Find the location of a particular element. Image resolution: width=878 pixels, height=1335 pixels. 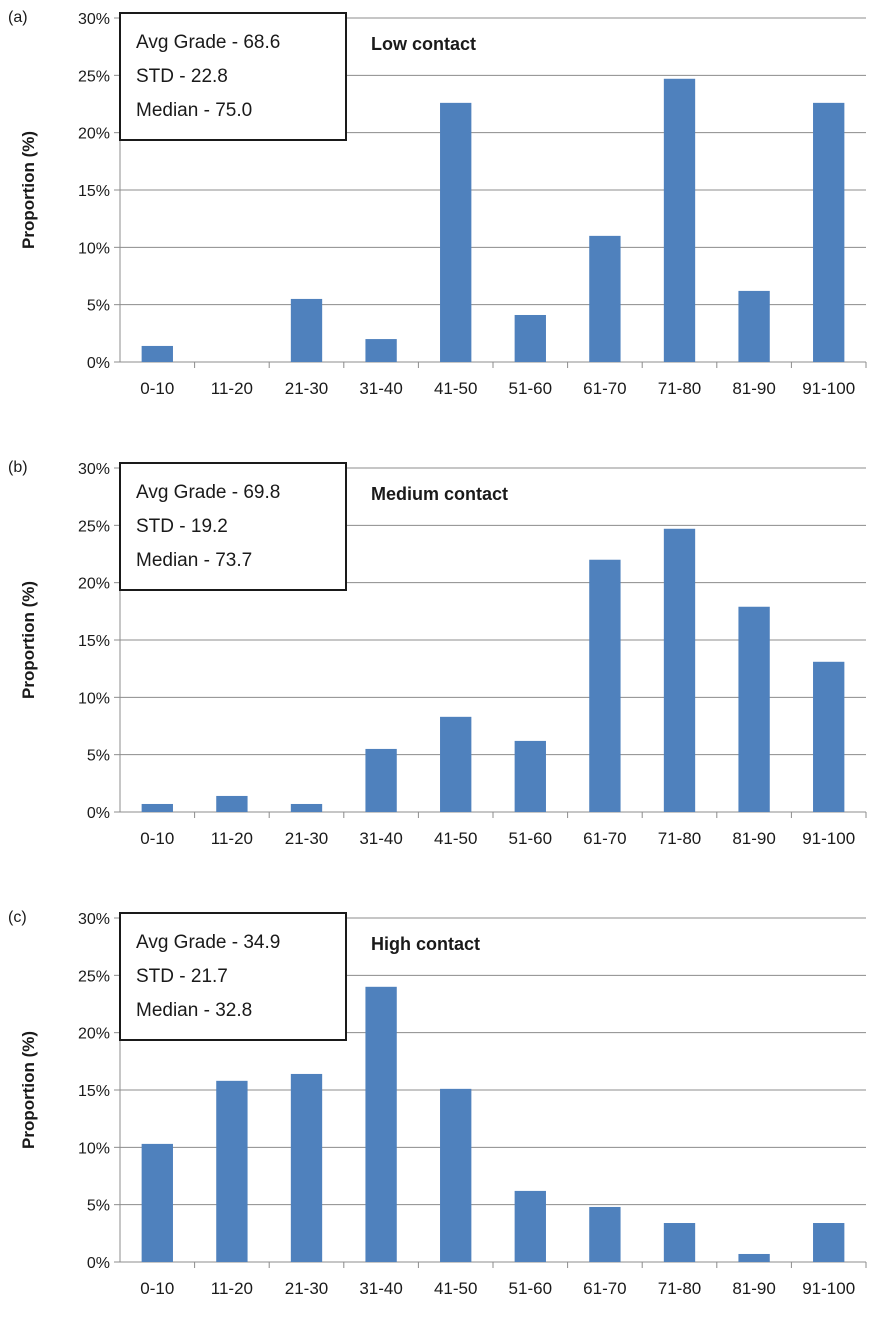

stat-line: Avg Grade - 68.6 is located at coordinates (208, 42).